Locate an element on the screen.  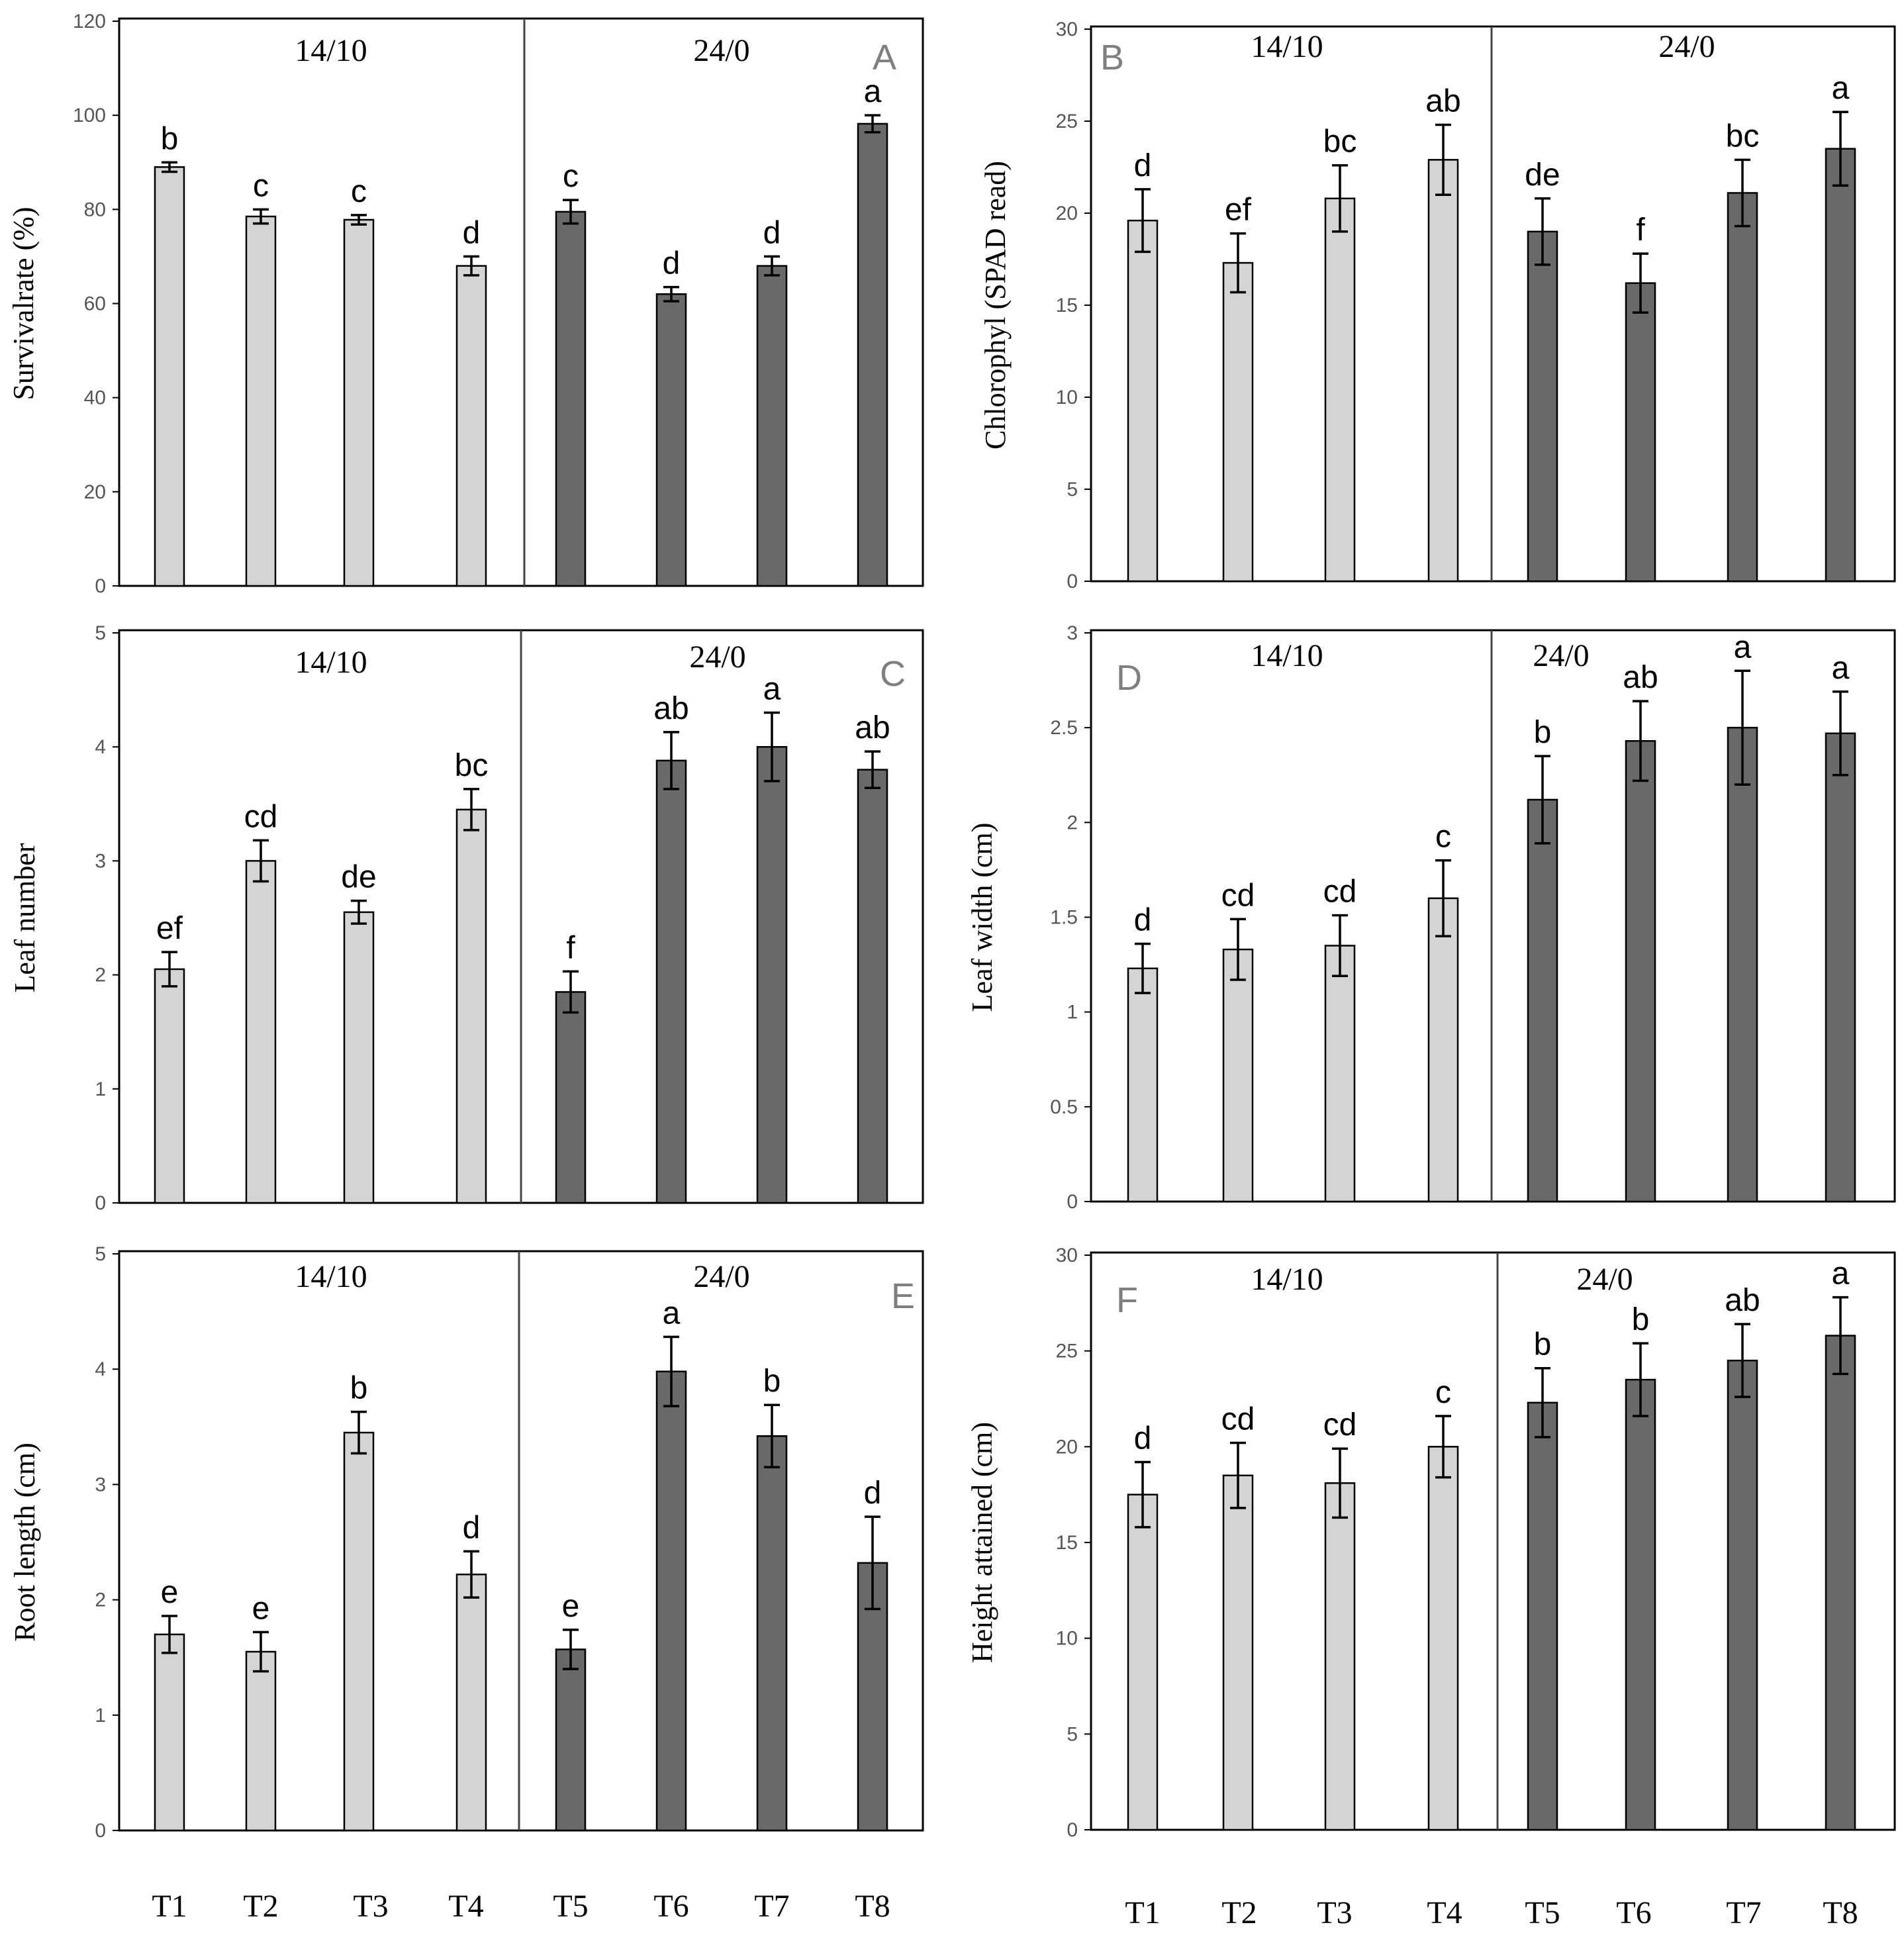
bar-t5 is located at coordinates (571, 1097).